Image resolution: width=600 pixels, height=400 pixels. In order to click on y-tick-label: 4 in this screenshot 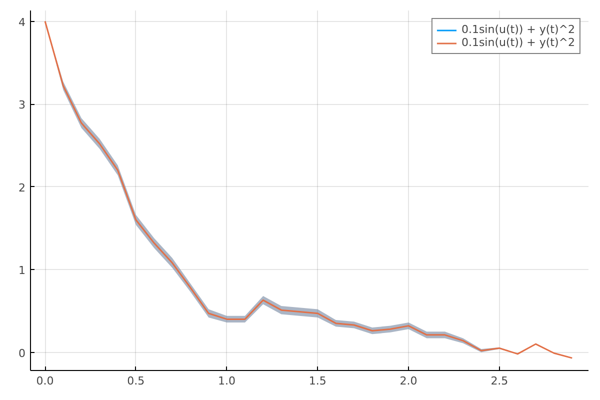, I will do `click(22, 22)`.